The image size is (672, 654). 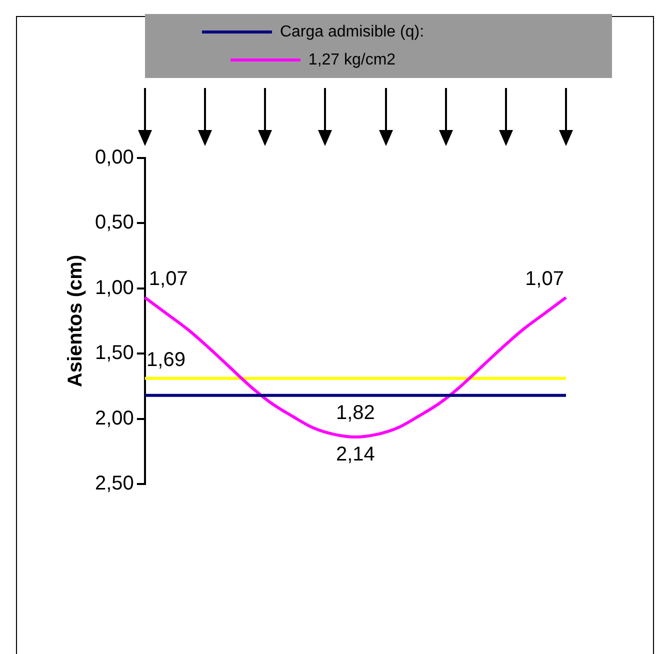 What do you see at coordinates (355, 413) in the screenshot?
I see `data-label: 1,82` at bounding box center [355, 413].